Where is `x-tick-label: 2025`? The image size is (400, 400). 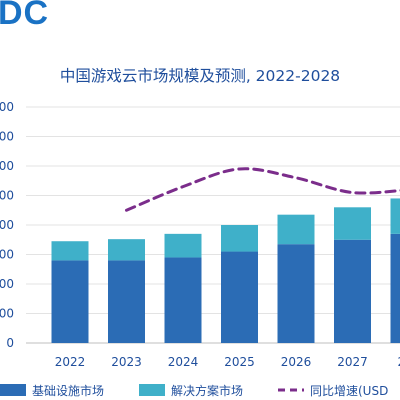 x-tick-label: 2025 is located at coordinates (239, 362).